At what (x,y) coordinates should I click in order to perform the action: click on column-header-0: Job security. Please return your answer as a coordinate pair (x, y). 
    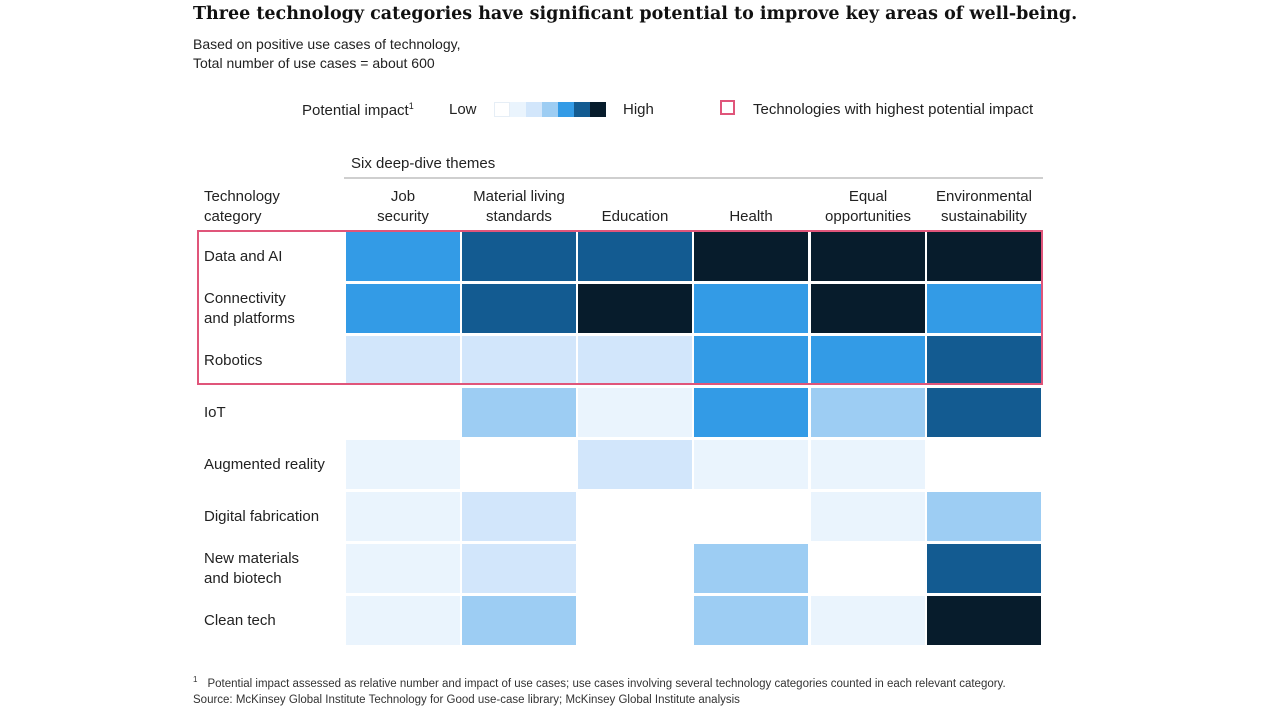
    Looking at the image, I should click on (403, 207).